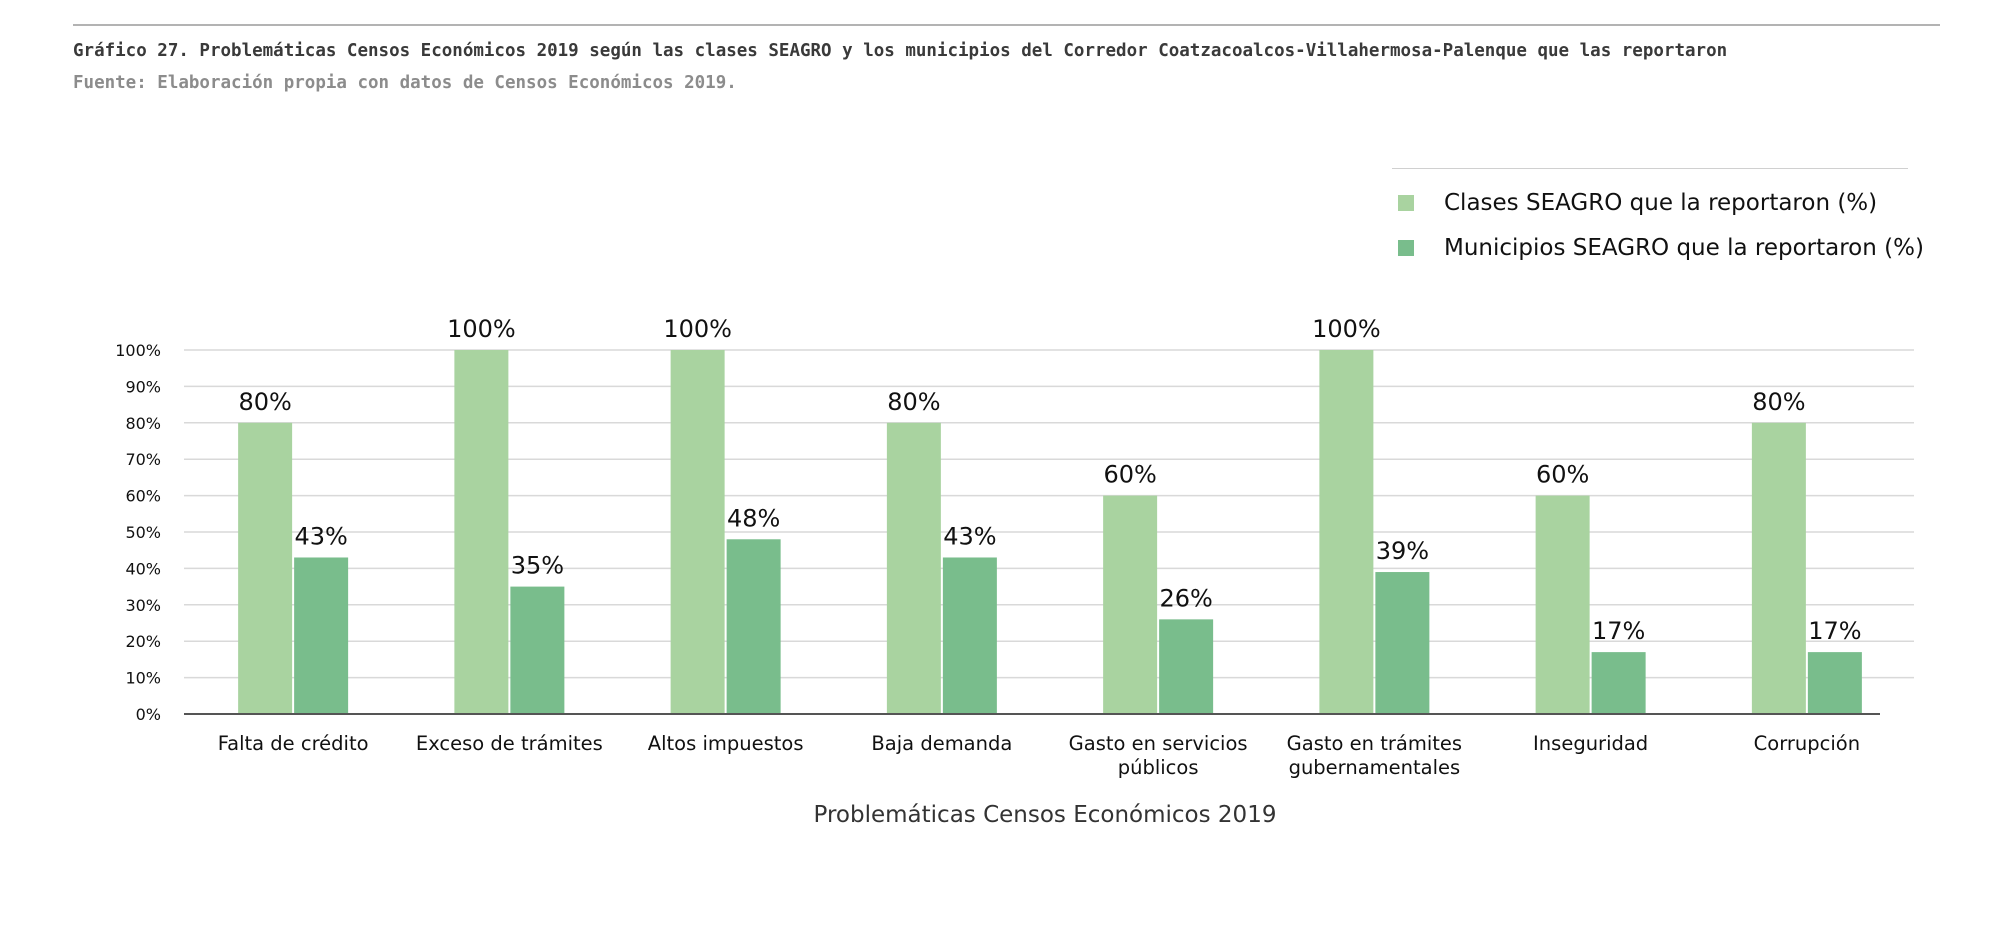 Image resolution: width=1990 pixels, height=934 pixels. I want to click on data-label: 48%, so click(753, 518).